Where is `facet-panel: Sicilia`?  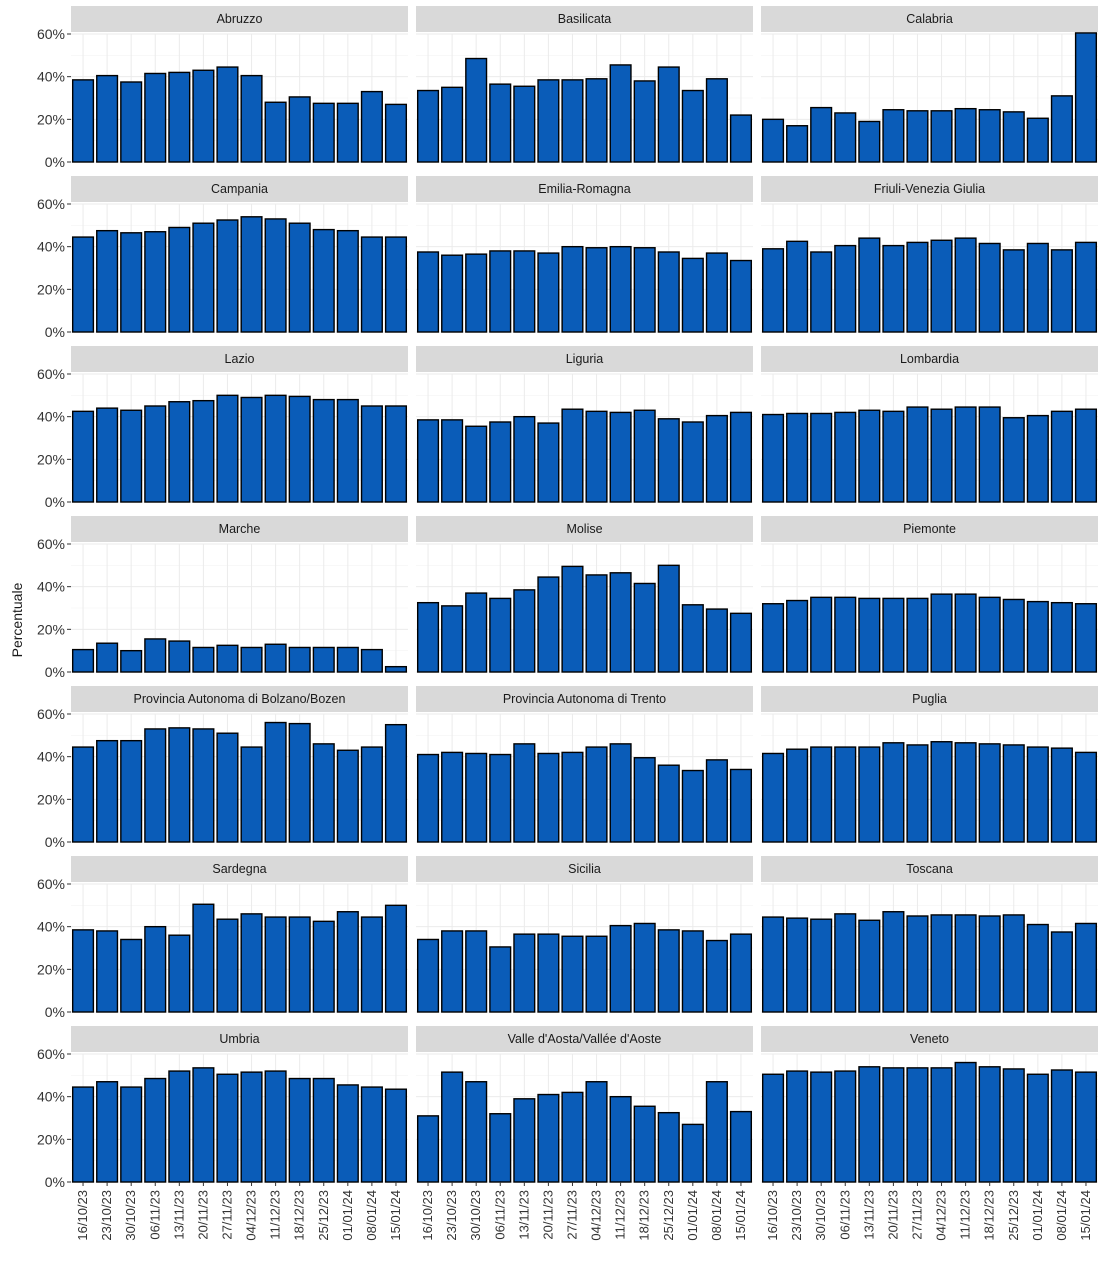
facet-panel: Sicilia is located at coordinates (584, 934).